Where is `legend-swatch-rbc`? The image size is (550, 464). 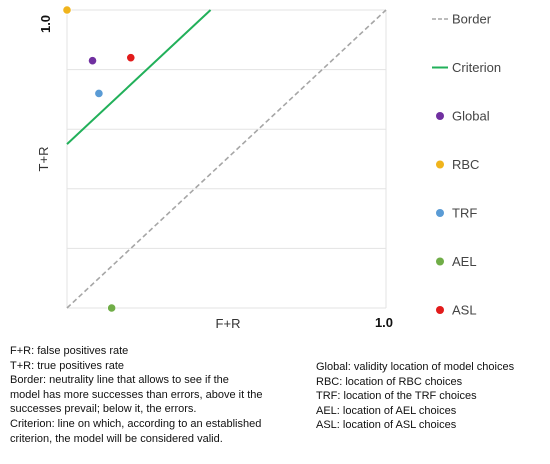 legend-swatch-rbc is located at coordinates (440, 164).